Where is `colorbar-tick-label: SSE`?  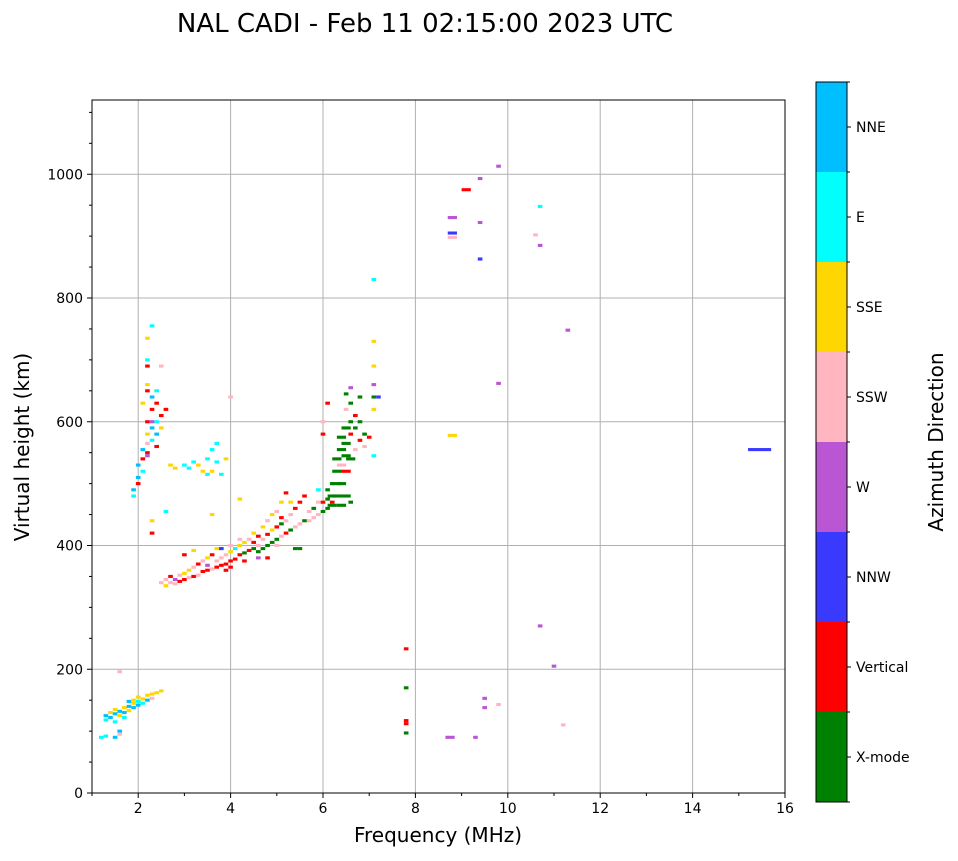
colorbar-tick-label: SSE is located at coordinates (869, 308).